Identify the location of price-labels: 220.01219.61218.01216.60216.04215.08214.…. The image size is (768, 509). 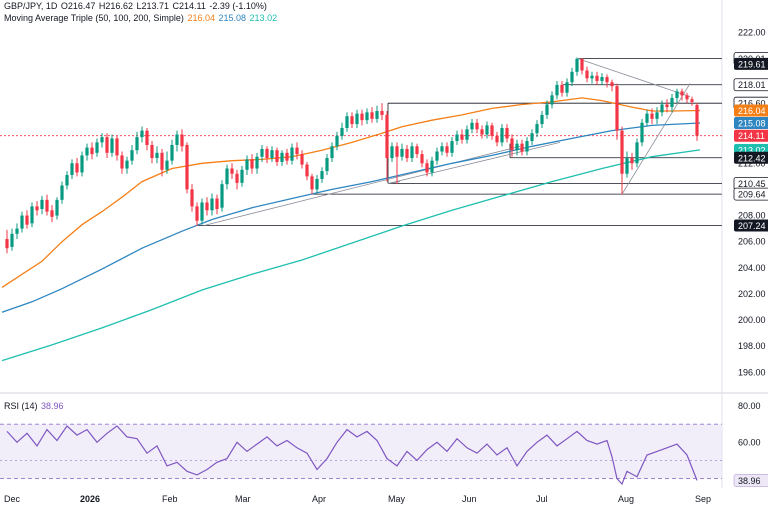
(750, 269).